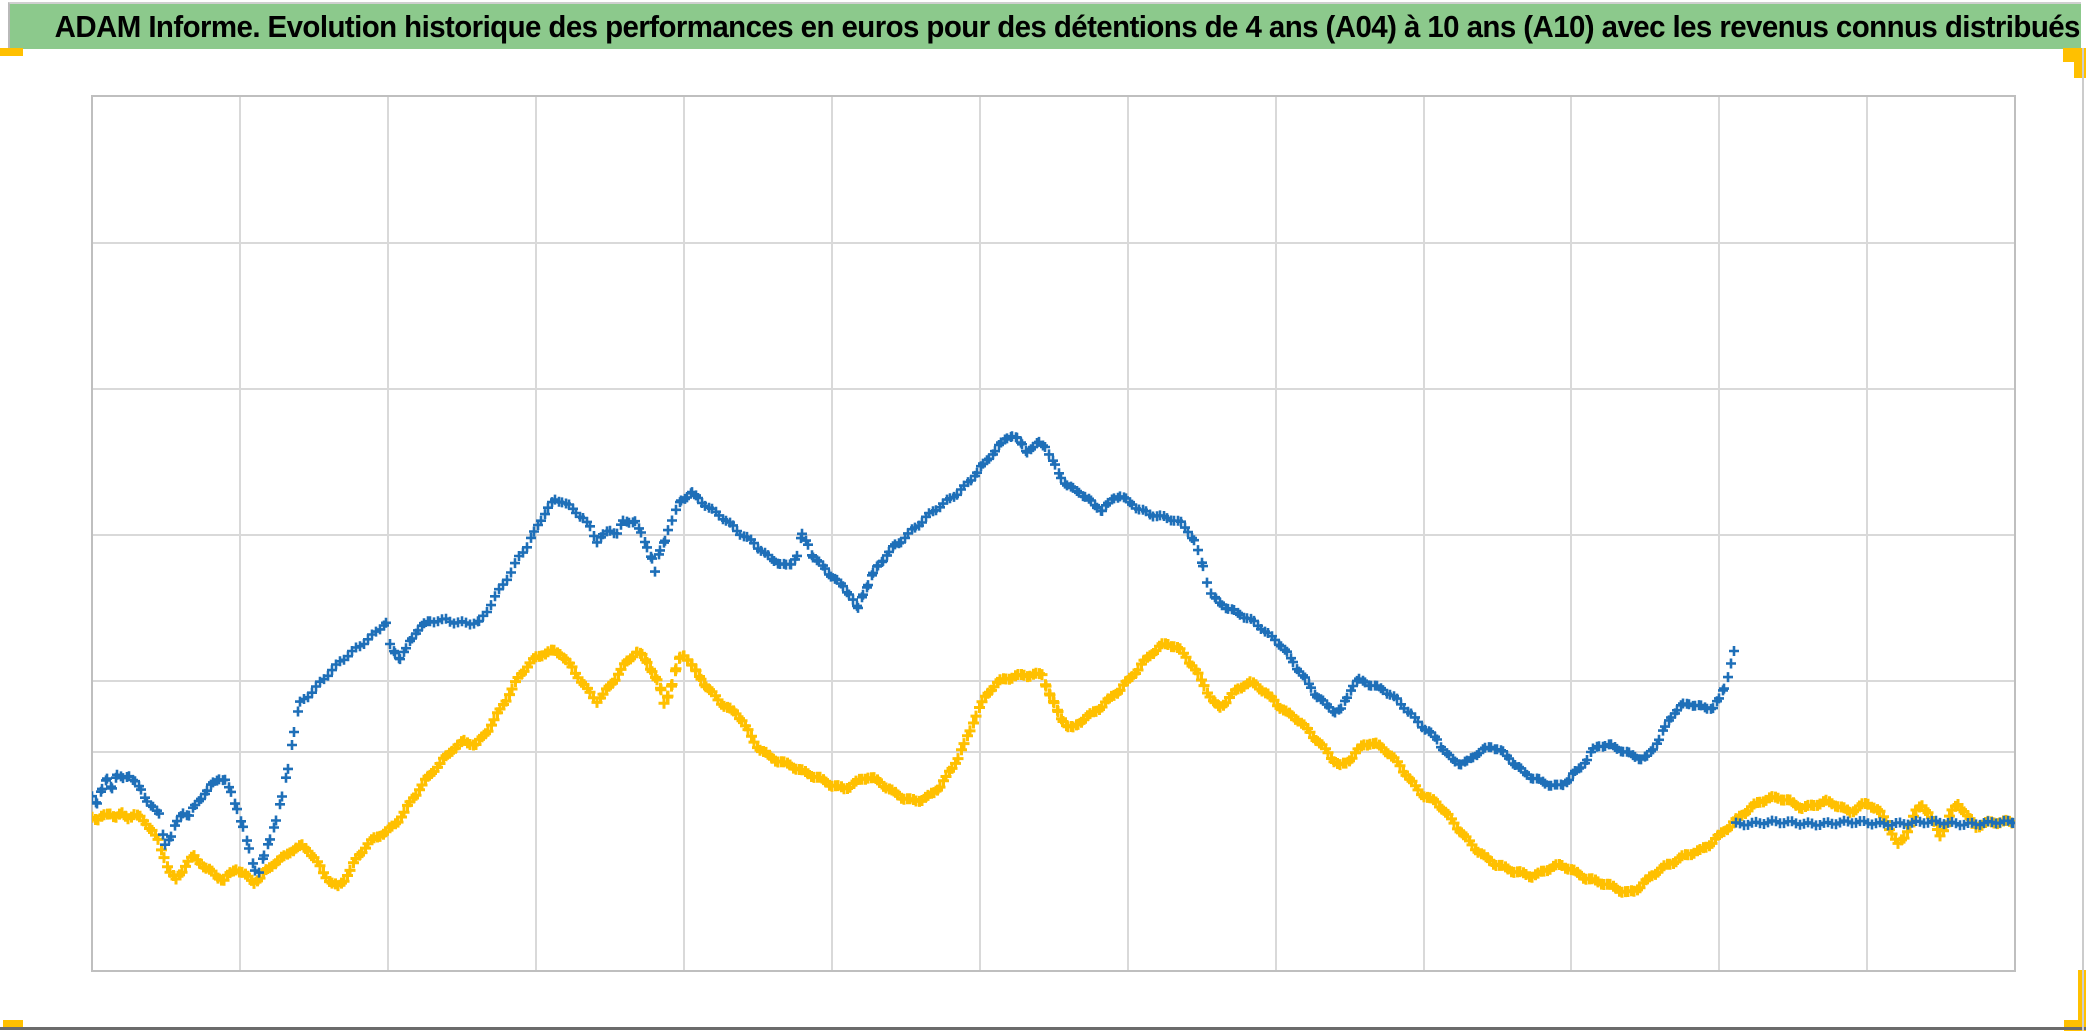  Describe the element at coordinates (11, 52) in the screenshot. I see `yellow-stub-top-left-icon` at that location.